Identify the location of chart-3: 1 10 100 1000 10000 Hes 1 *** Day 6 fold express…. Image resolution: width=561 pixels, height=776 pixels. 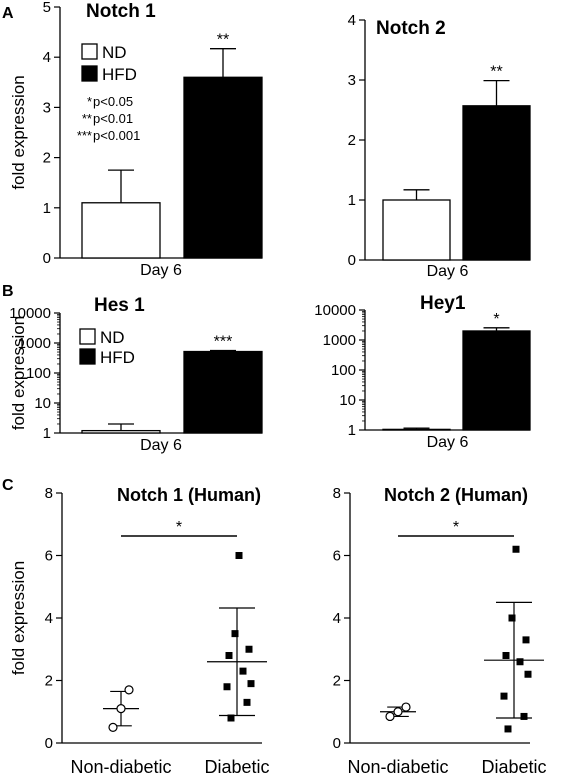
(136, 374).